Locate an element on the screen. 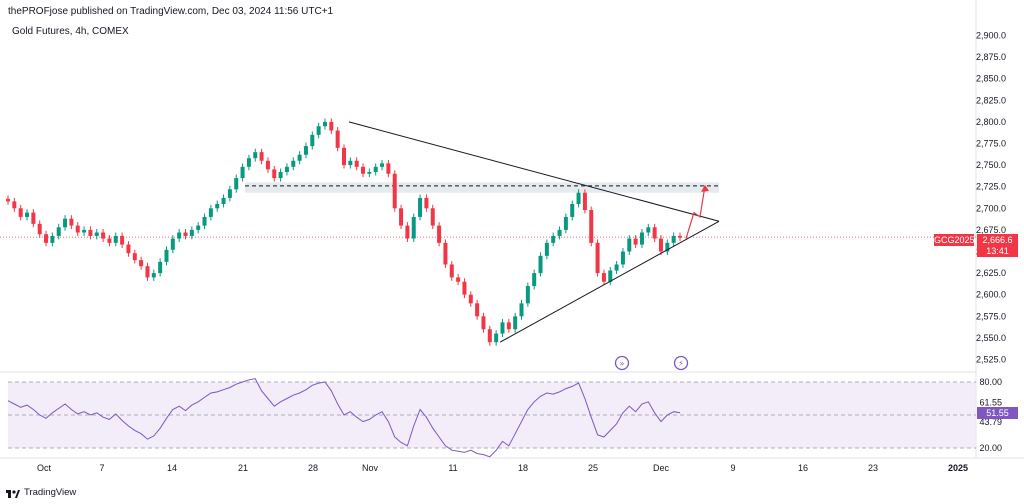 The width and height of the screenshot is (1024, 504). price-tick-label: 2,625.0 is located at coordinates (991, 273).